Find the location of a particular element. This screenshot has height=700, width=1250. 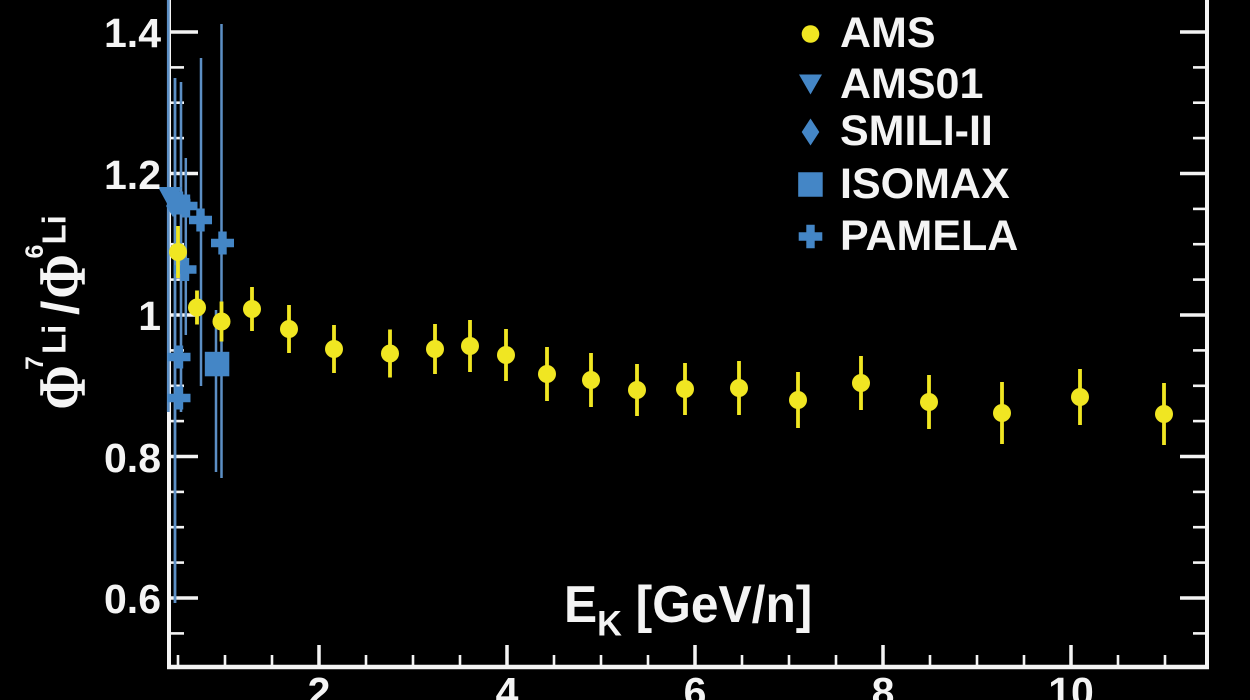

svg-text: 1.2 is located at coordinates (132, 175).